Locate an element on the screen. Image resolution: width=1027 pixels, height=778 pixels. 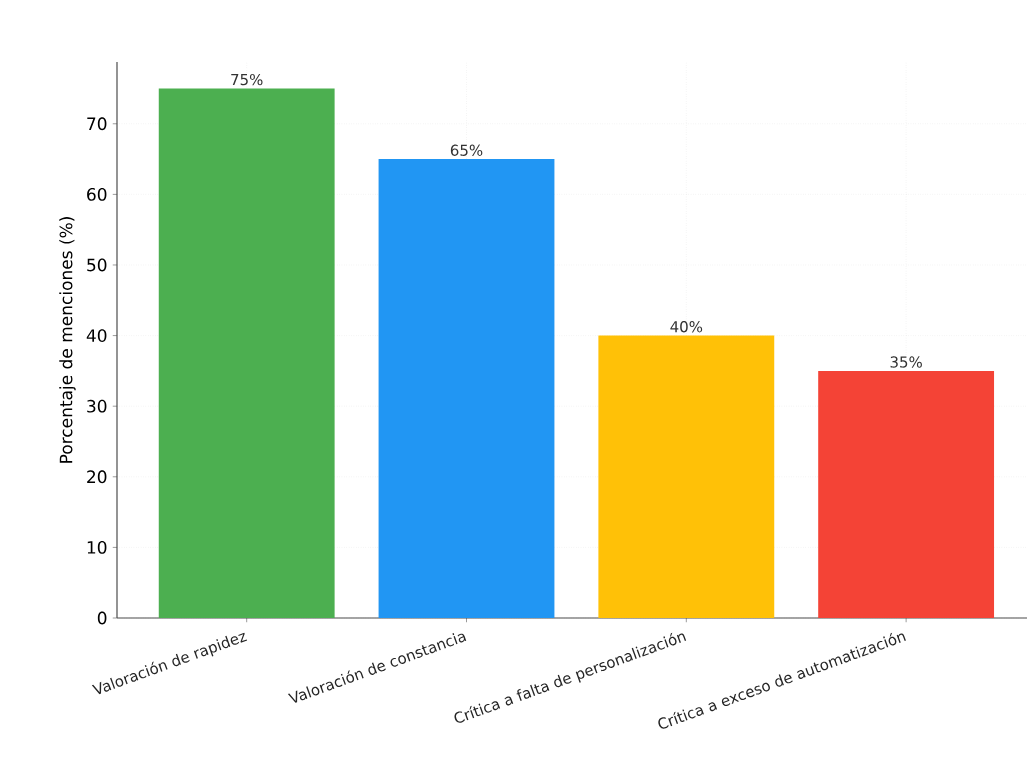
y-axis-title: Porcentaje de menciones (%) is located at coordinates (67, 340).